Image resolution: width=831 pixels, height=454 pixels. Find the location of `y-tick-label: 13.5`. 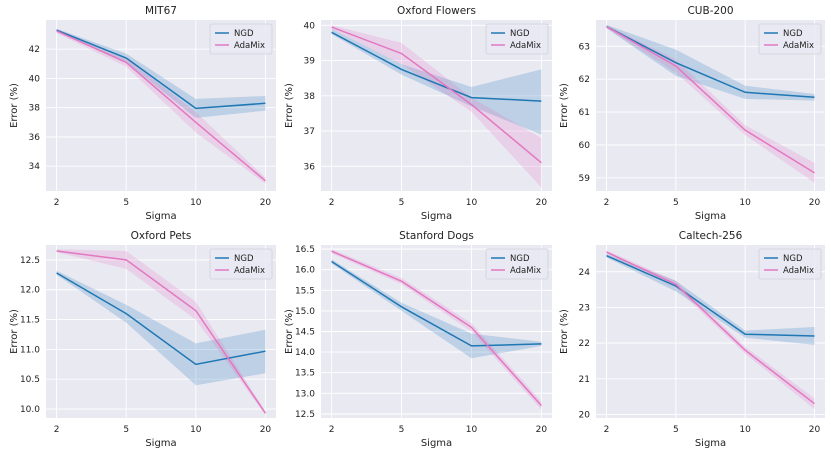

y-tick-label: 13.5 is located at coordinates (305, 374).